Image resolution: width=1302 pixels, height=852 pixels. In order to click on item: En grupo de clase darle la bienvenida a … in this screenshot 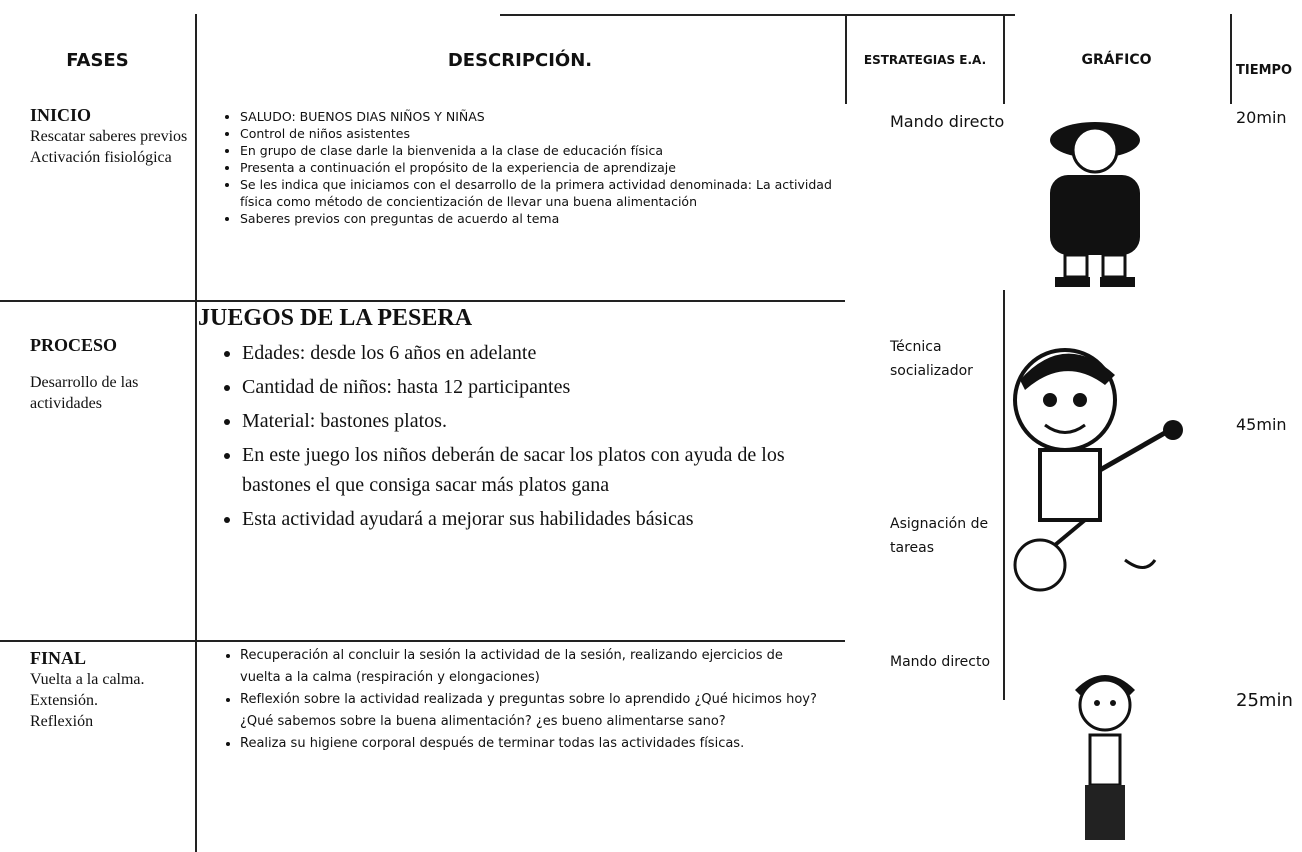, I will do `click(540, 150)`.